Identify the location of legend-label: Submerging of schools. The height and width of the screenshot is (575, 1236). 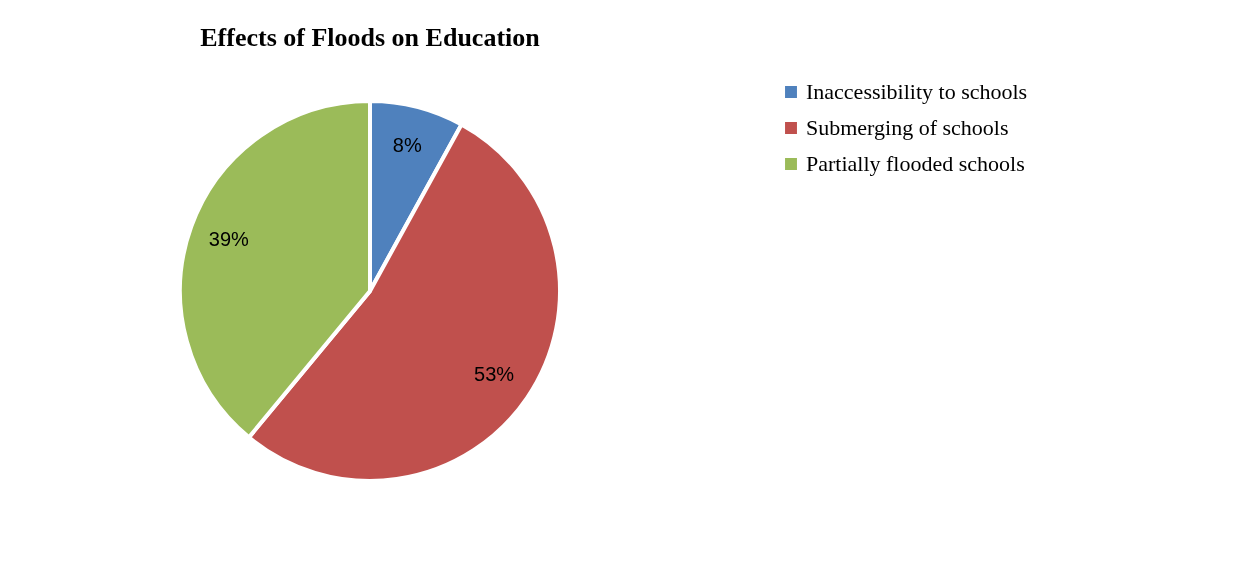
(907, 127).